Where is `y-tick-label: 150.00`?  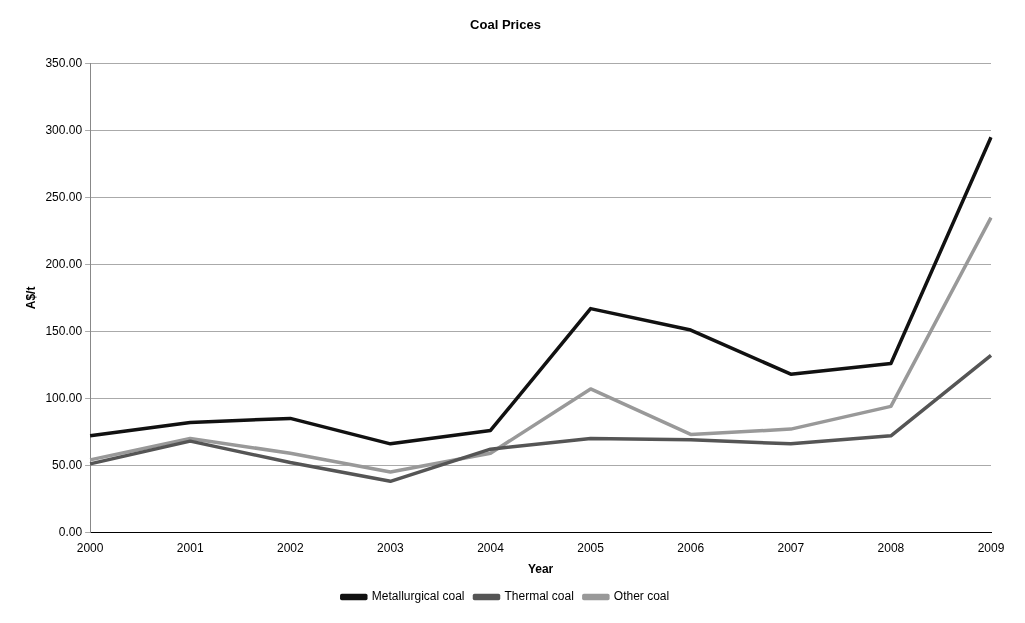 y-tick-label: 150.00 is located at coordinates (64, 330).